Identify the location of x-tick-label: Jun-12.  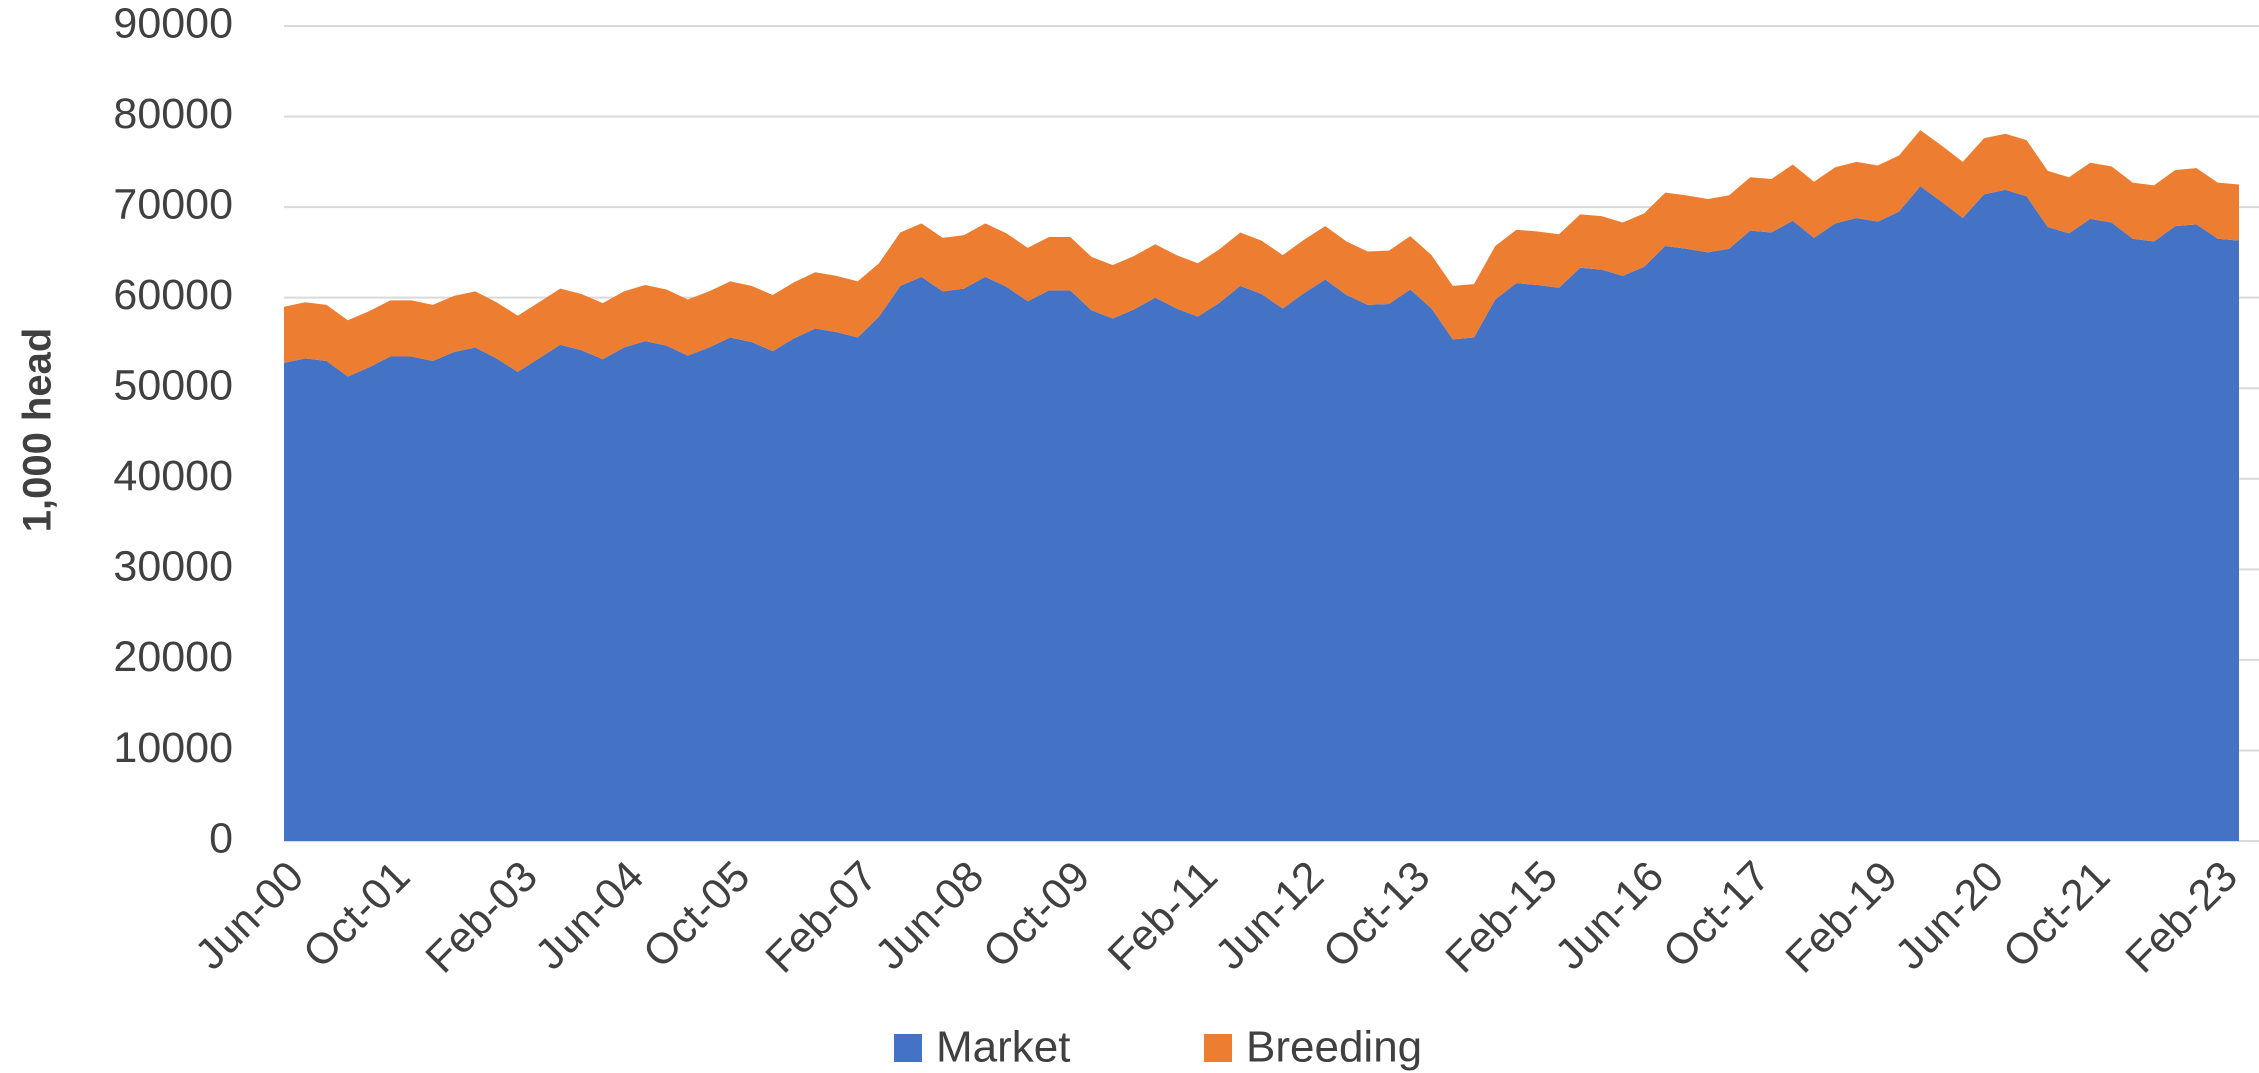
(1269, 915).